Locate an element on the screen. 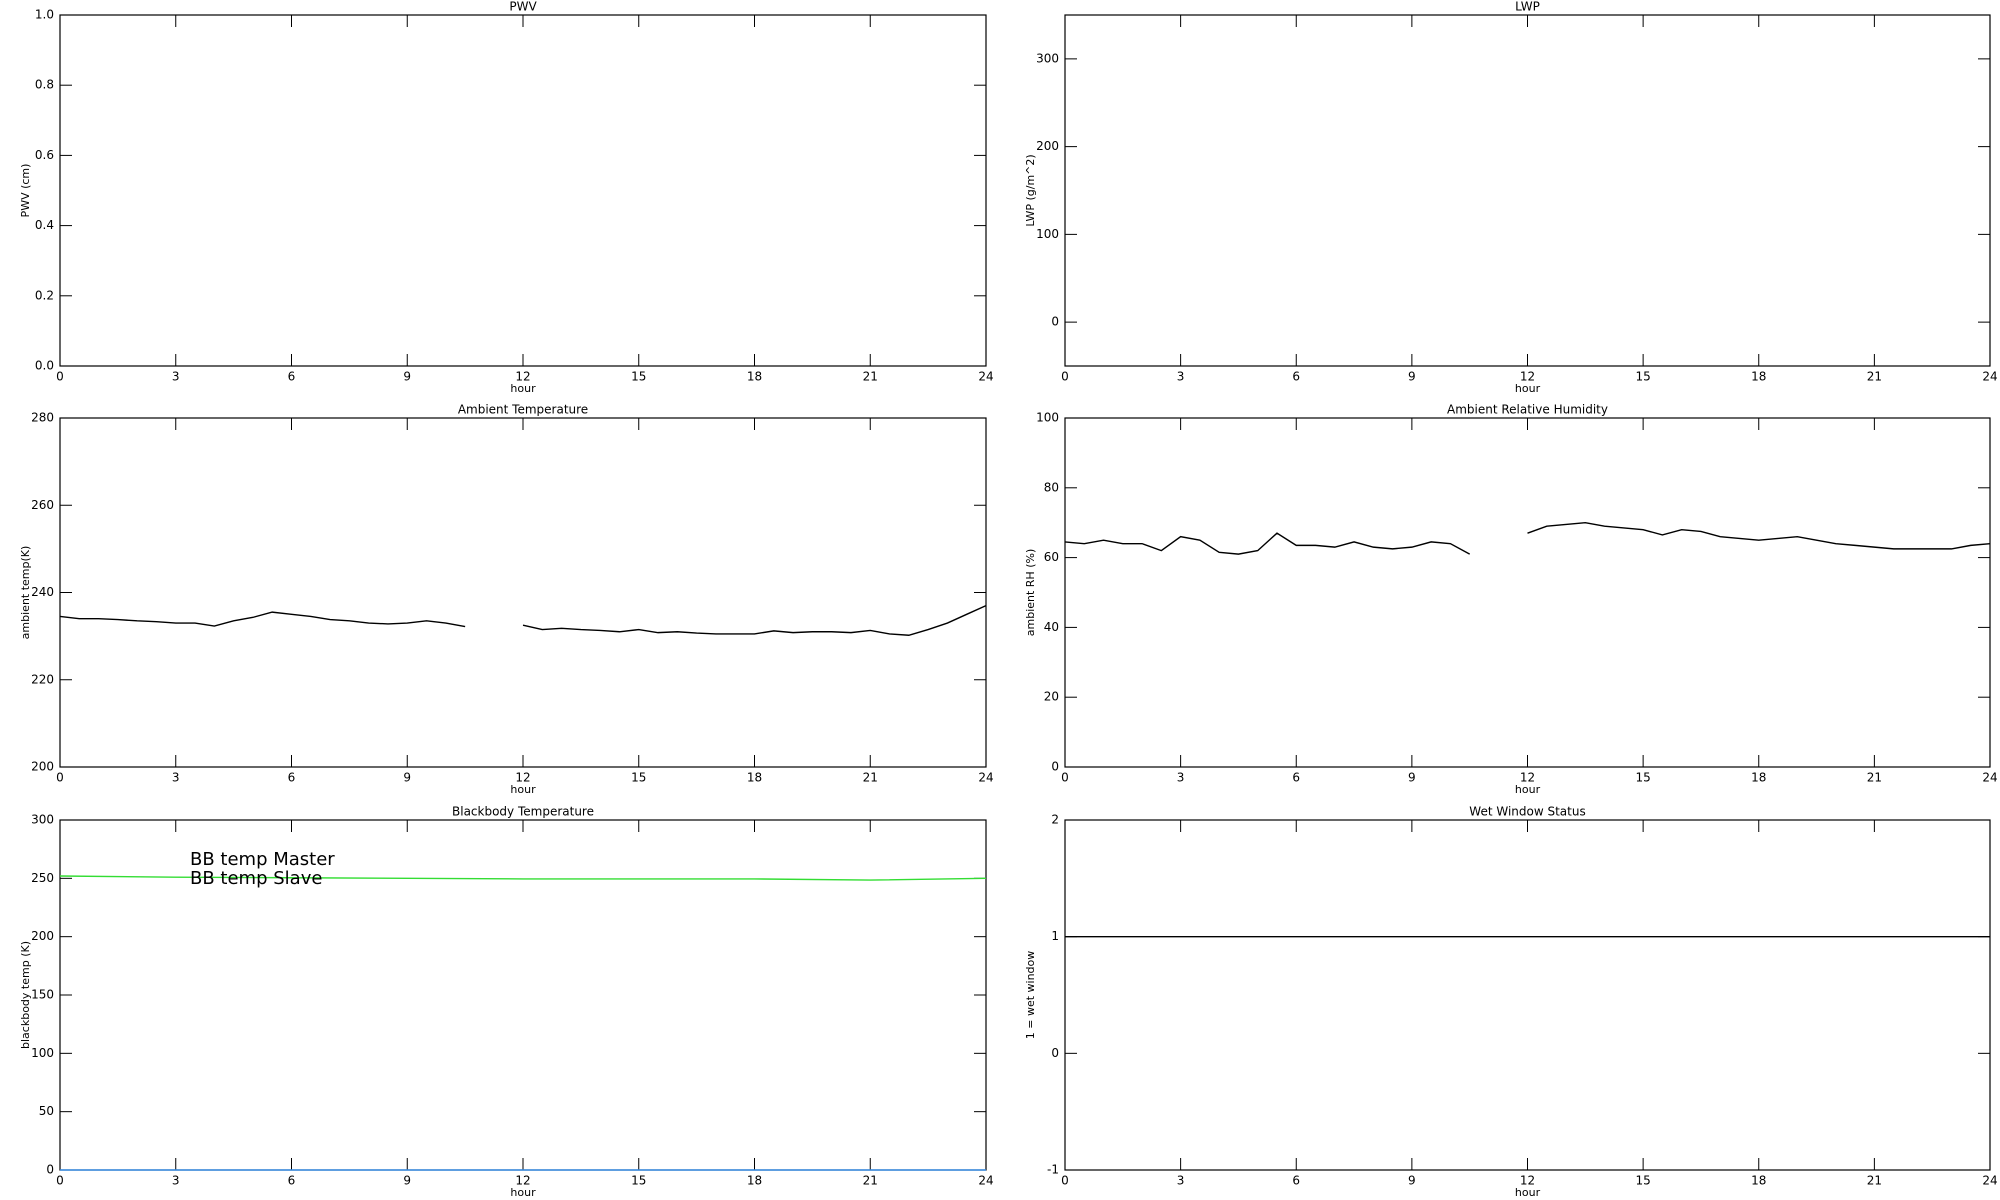 The height and width of the screenshot is (1200, 2000). y-tick-label: 2 is located at coordinates (1055, 820).